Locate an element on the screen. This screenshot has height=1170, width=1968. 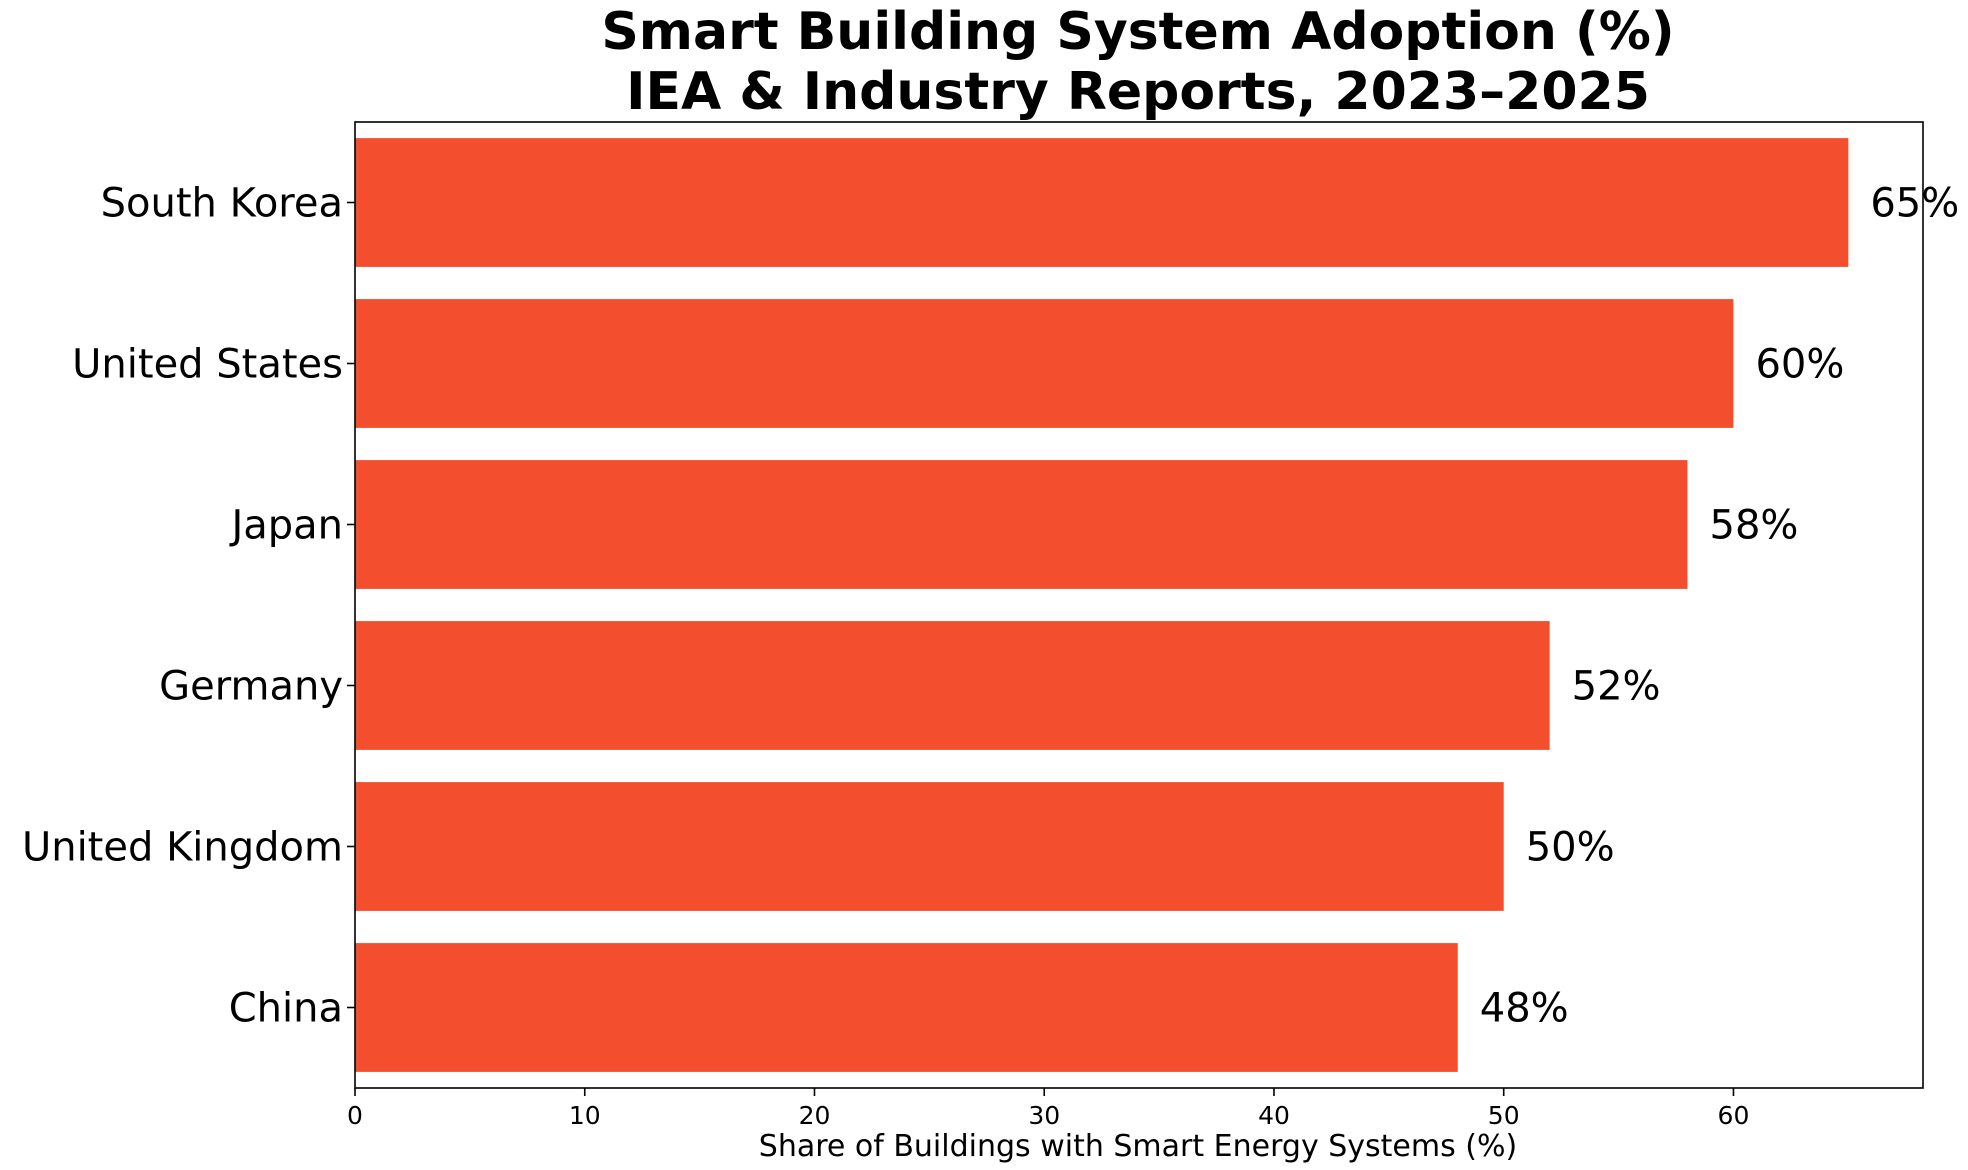
y-tick-label: Japan is located at coordinates (285, 526).